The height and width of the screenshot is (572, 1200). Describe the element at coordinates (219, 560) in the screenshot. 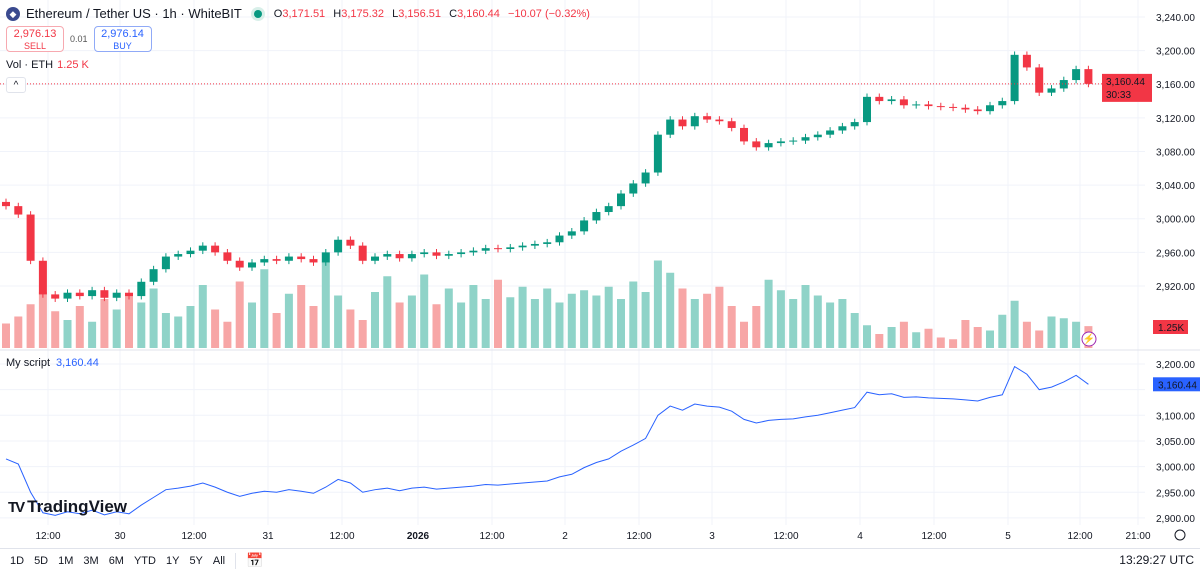

I see `range-all: All` at that location.